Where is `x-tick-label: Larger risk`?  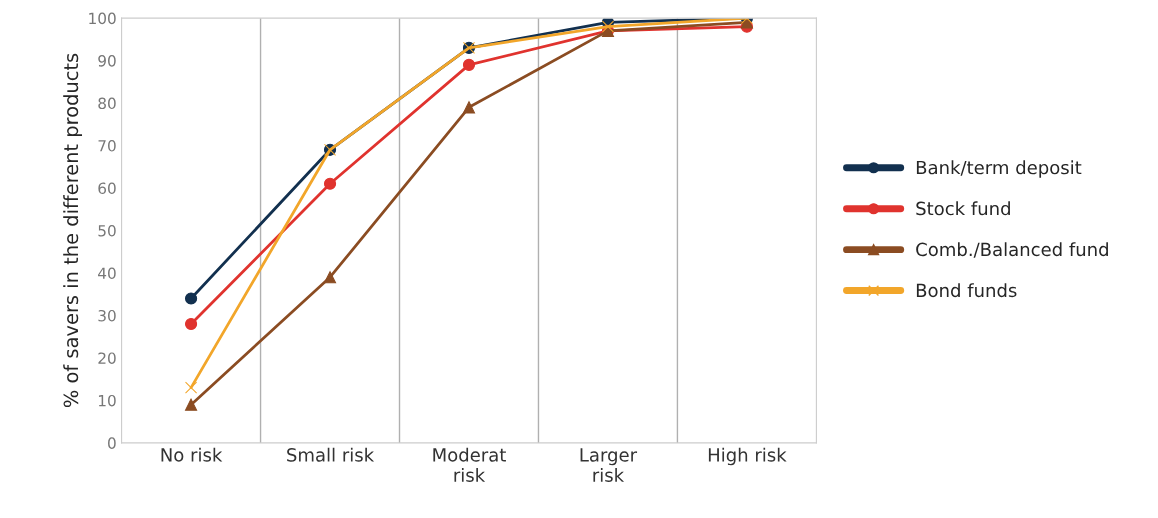
x-tick-label: Larger risk is located at coordinates (609, 465).